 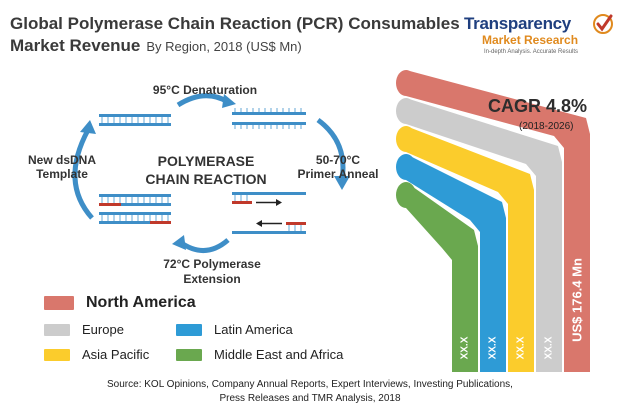 I want to click on chart-subtitle: By Region, 2018 (US$ Mn), so click(x=224, y=46).